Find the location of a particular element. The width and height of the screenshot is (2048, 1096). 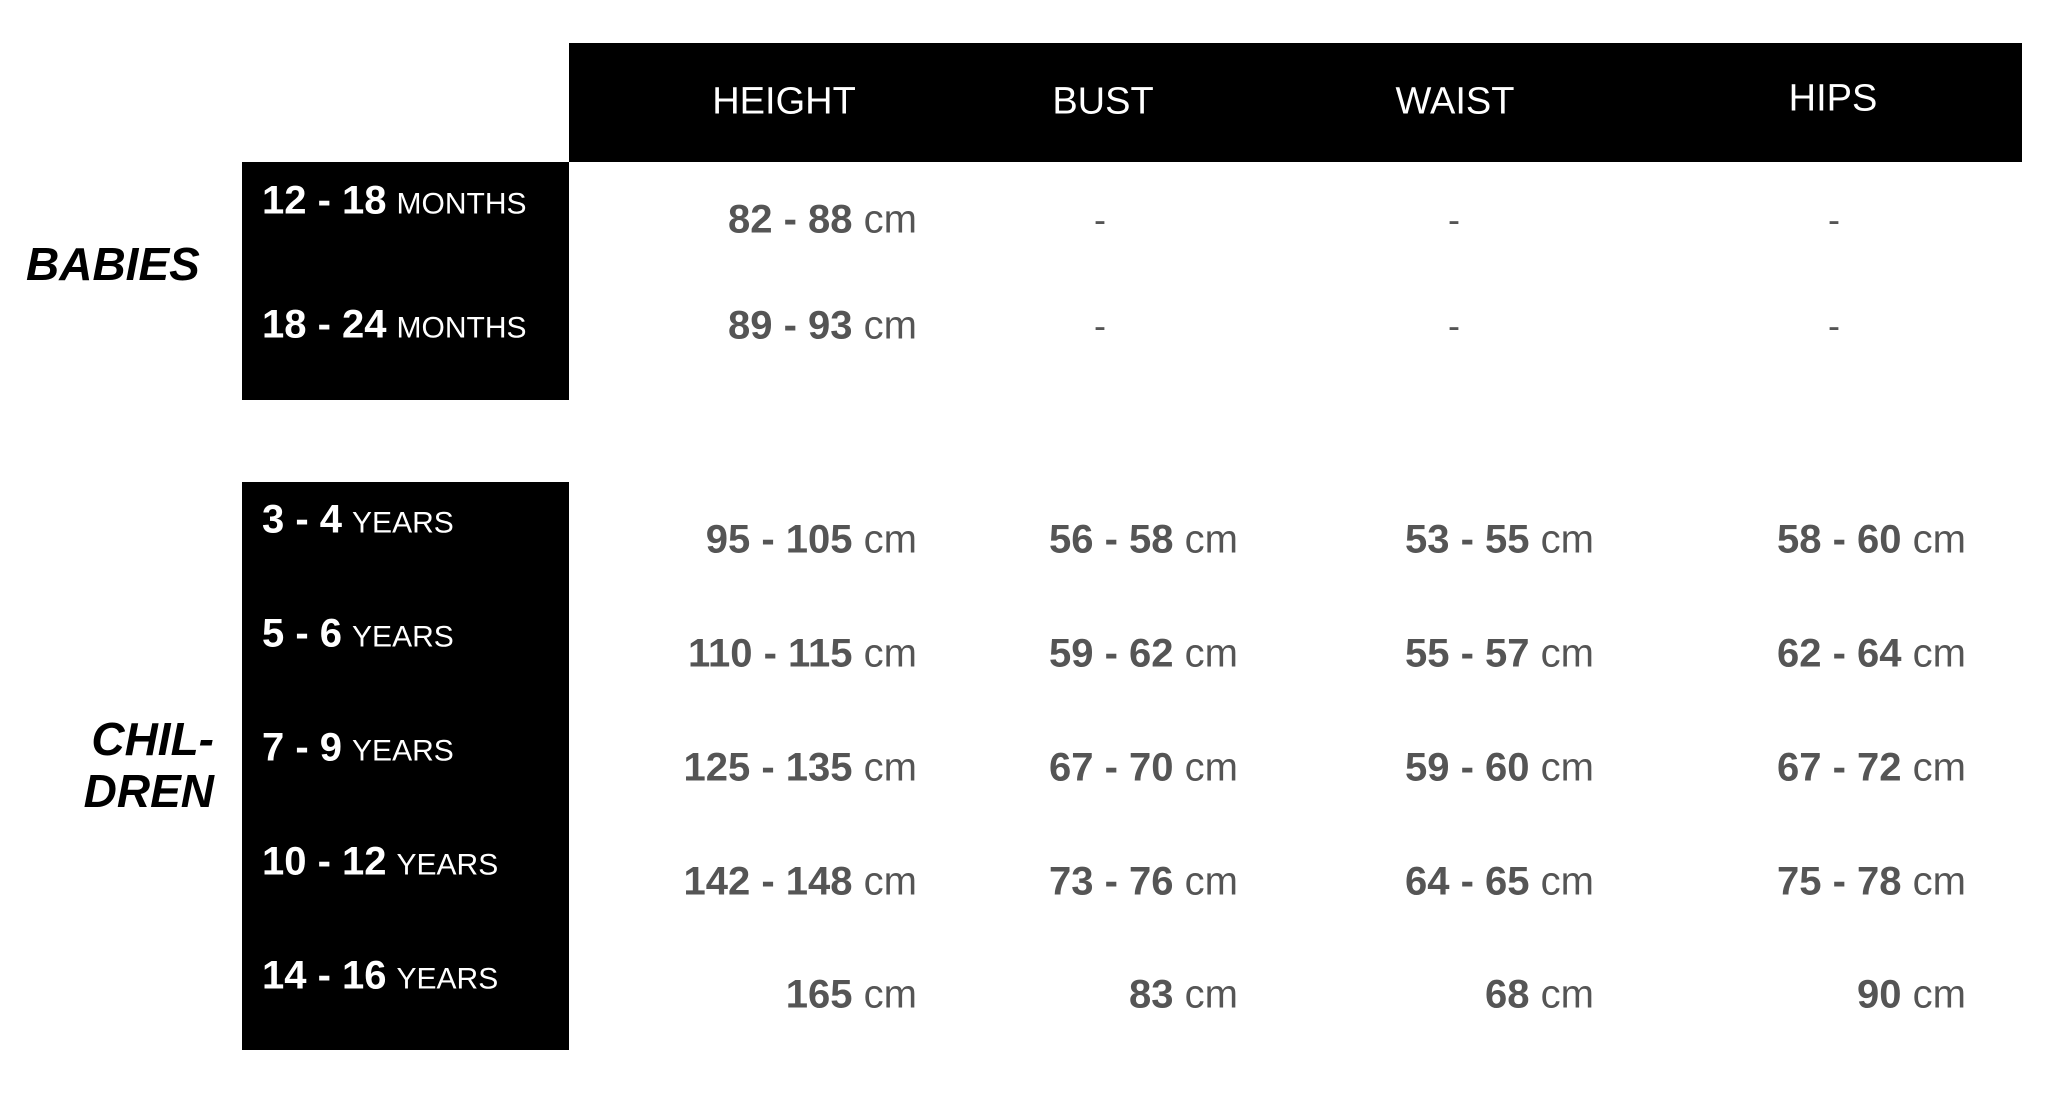

header-bar is located at coordinates (1295, 102).